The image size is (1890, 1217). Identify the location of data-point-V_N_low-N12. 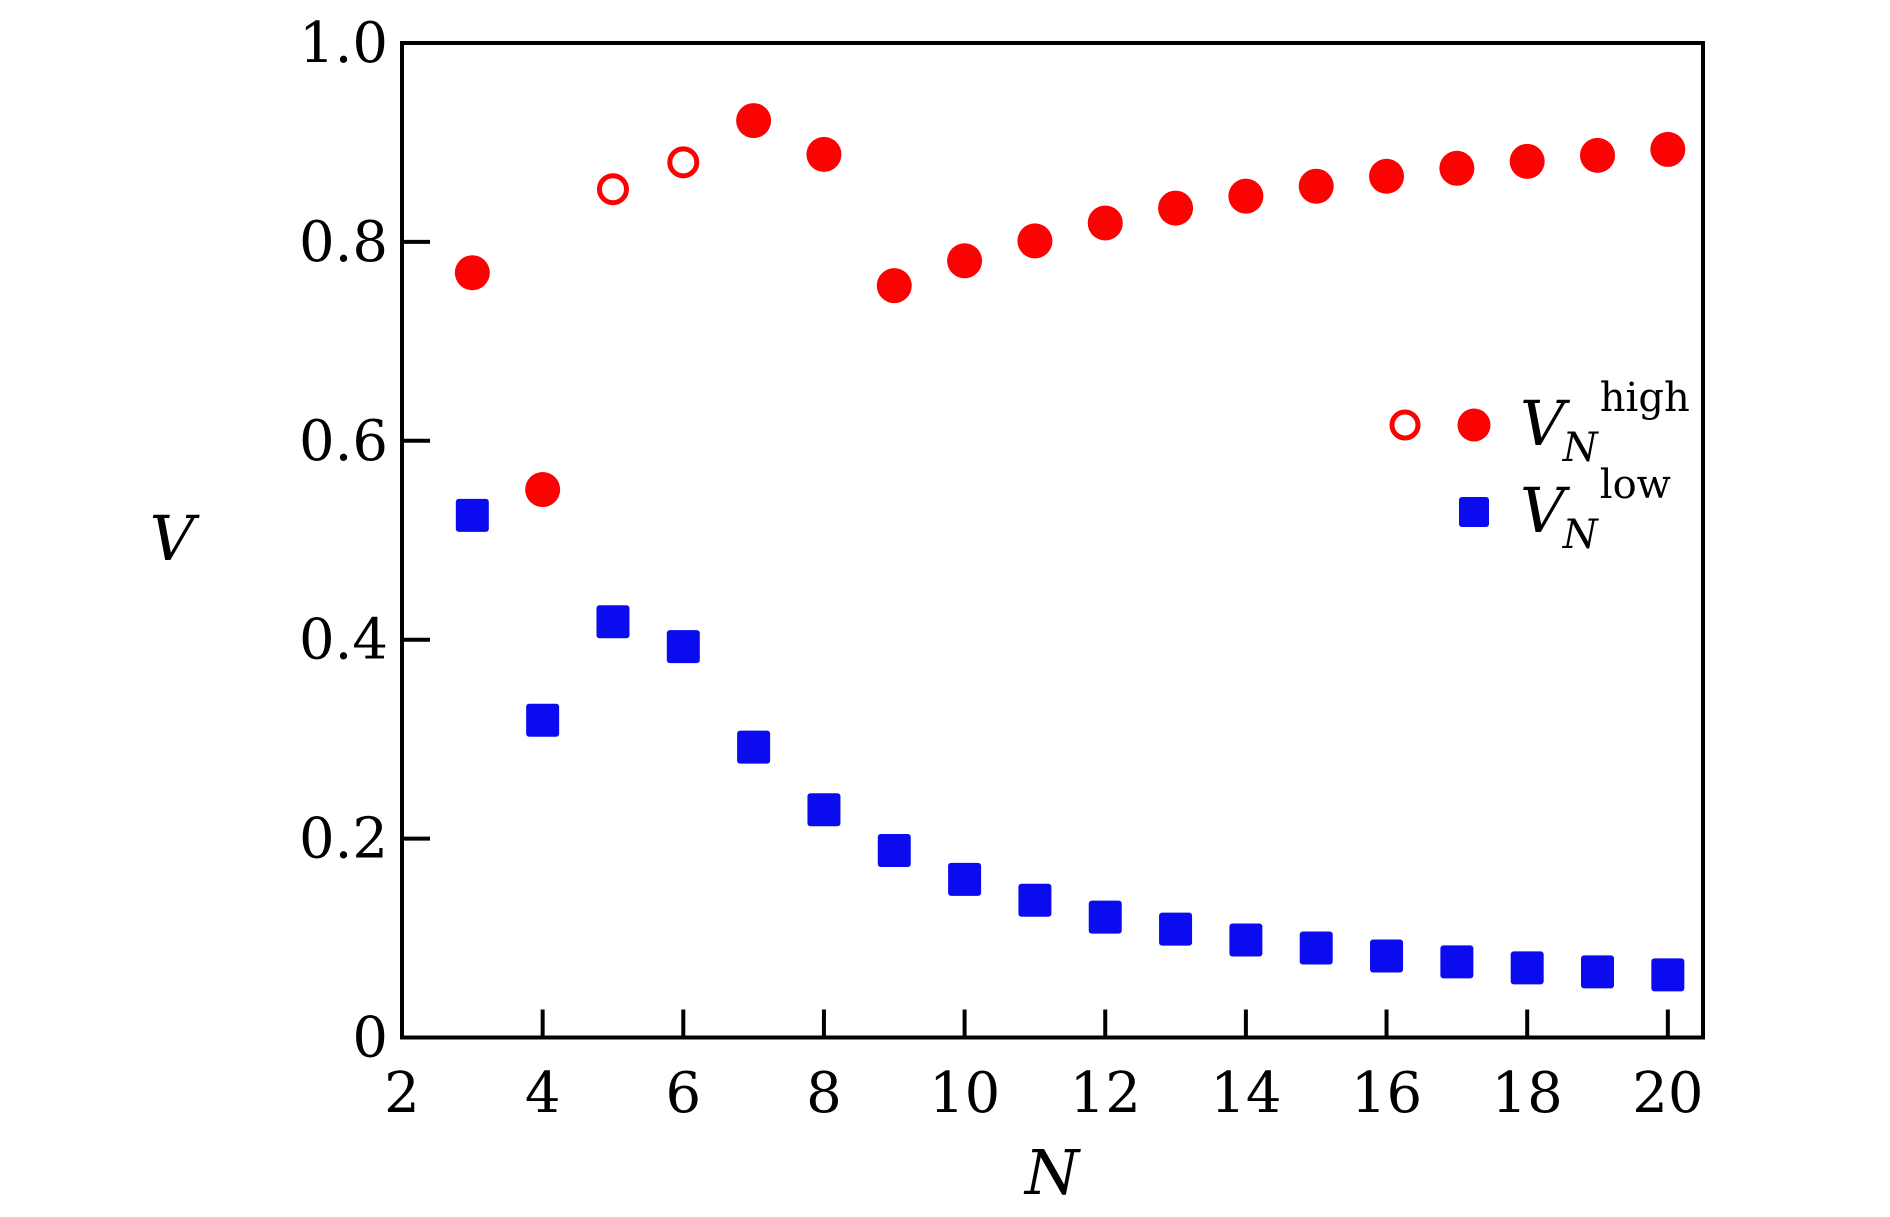
(1105, 917).